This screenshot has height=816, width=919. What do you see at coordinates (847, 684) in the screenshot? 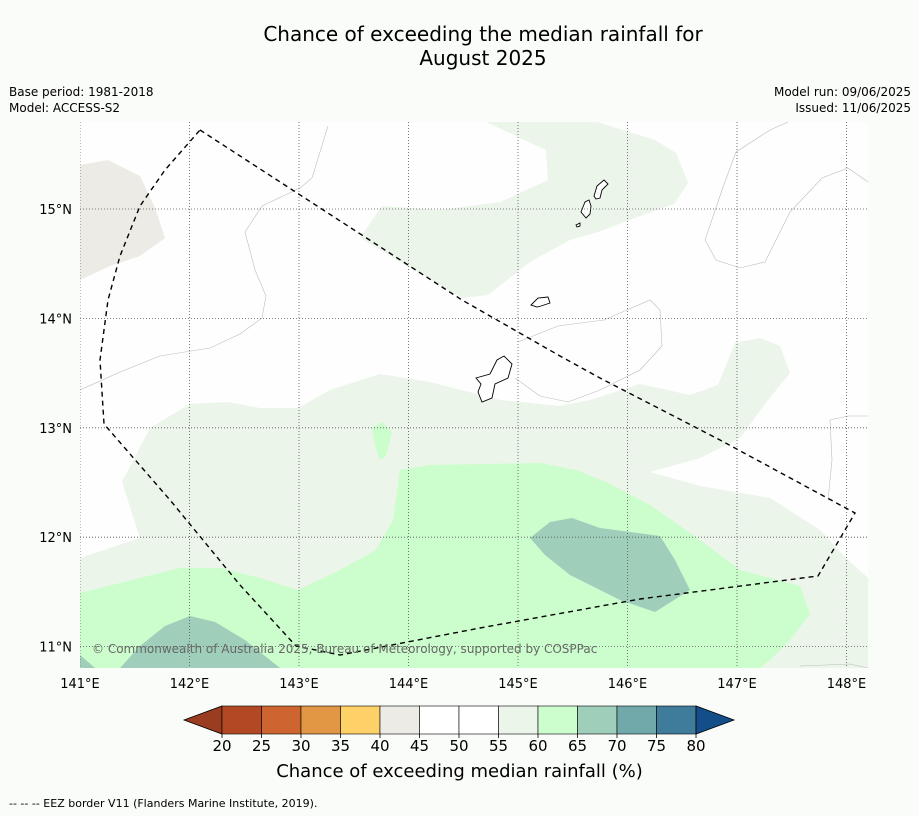
I see `lon-tick-label: 148°E` at bounding box center [847, 684].